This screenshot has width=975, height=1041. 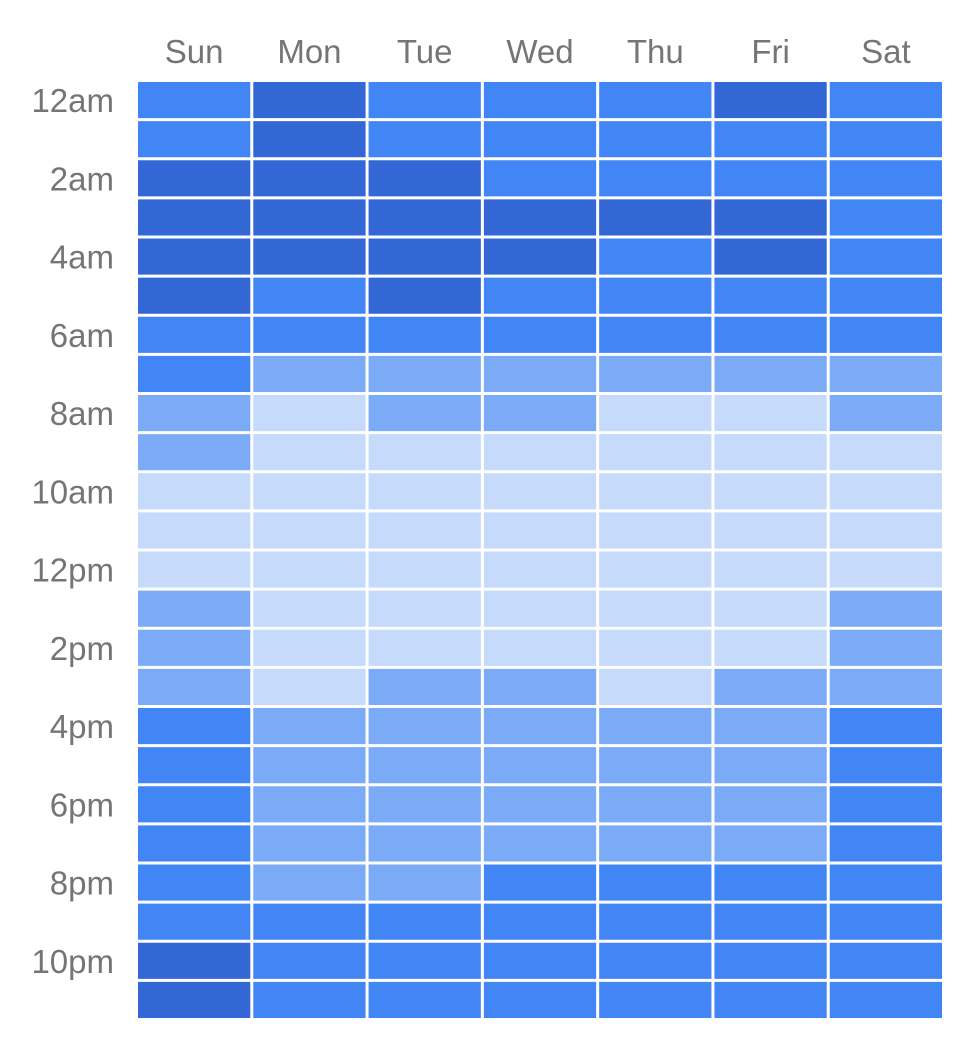 I want to click on heatmap-cell-fri-3pm, so click(x=770, y=687).